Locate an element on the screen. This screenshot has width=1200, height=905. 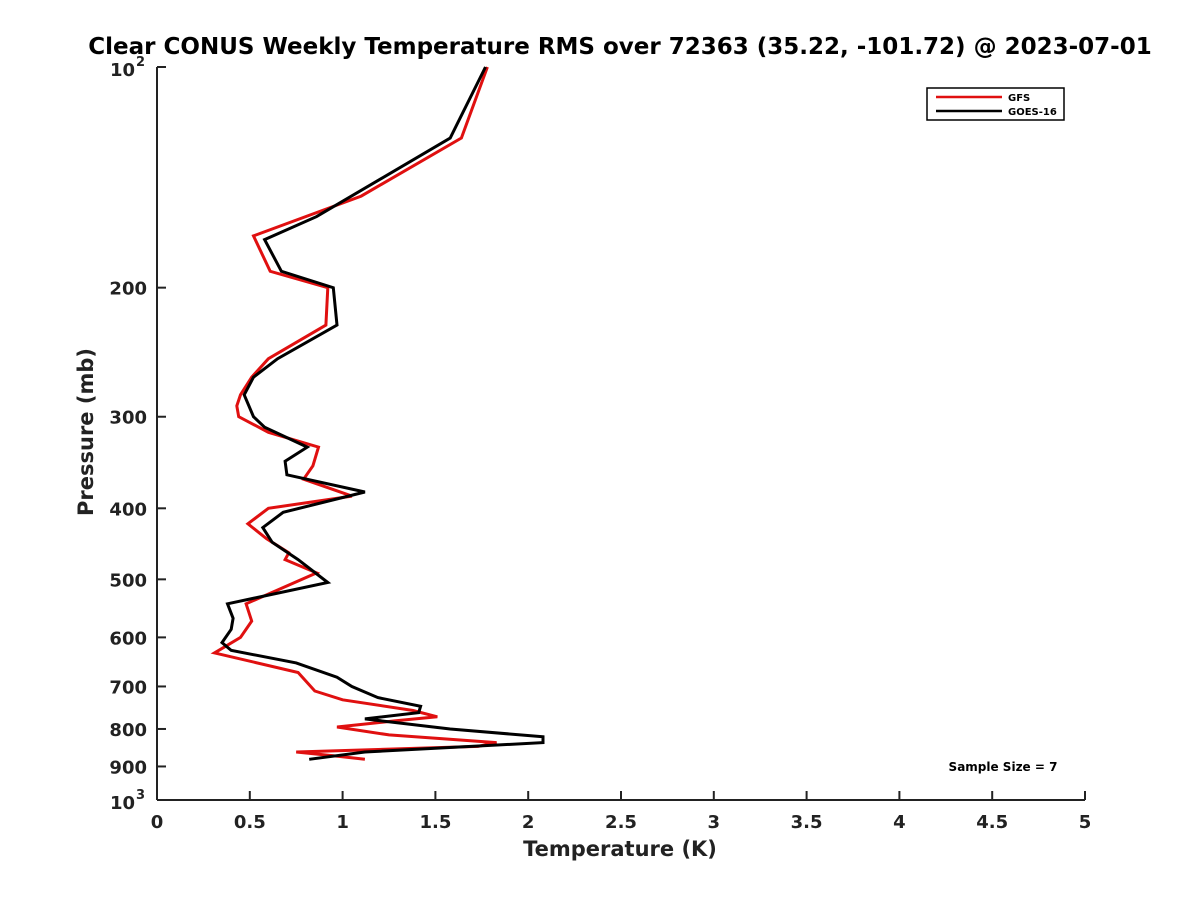
x-tick-label: 5 is located at coordinates (1085, 822).